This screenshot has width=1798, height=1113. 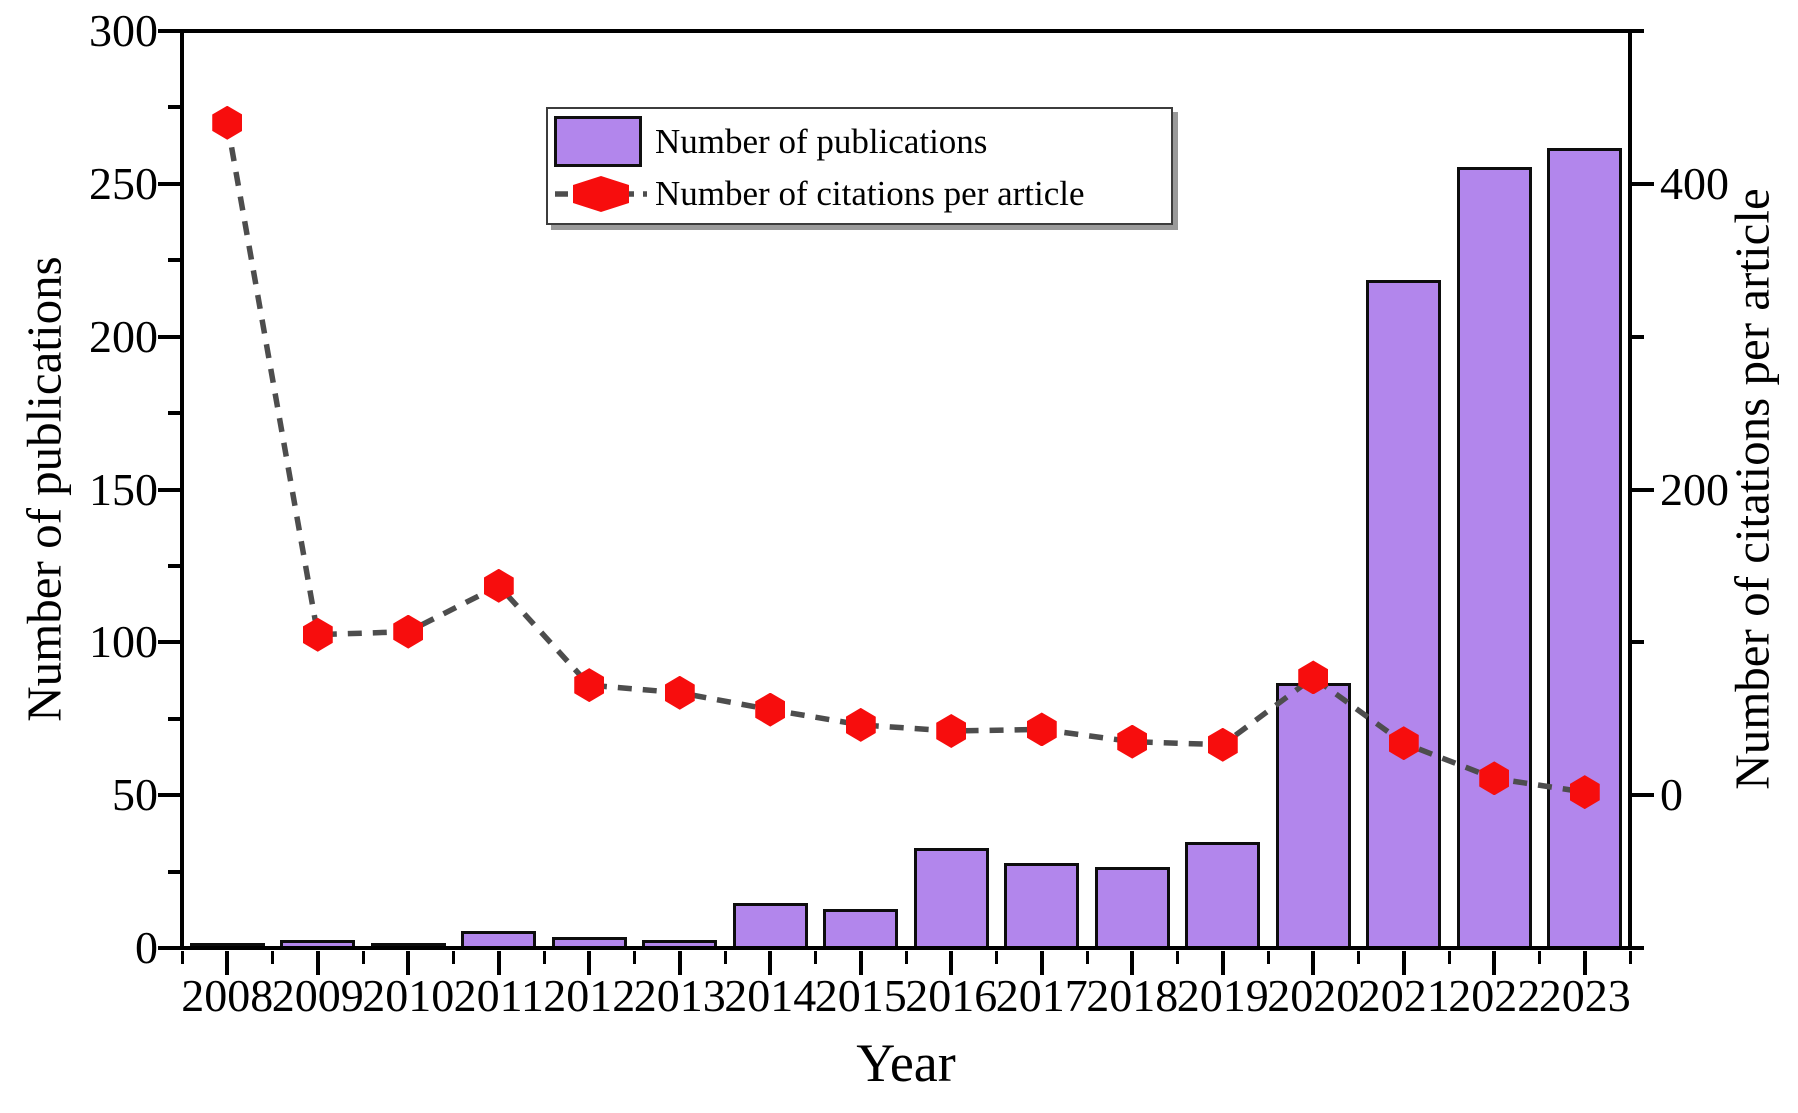 What do you see at coordinates (1404, 615) in the screenshot?
I see `bar-2021` at bounding box center [1404, 615].